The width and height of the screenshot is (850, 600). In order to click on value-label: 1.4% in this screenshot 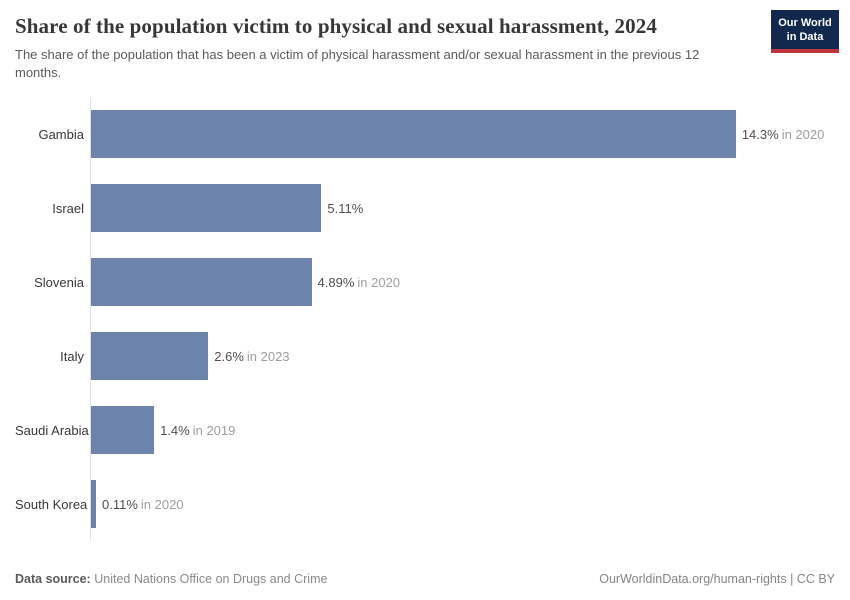, I will do `click(175, 430)`.